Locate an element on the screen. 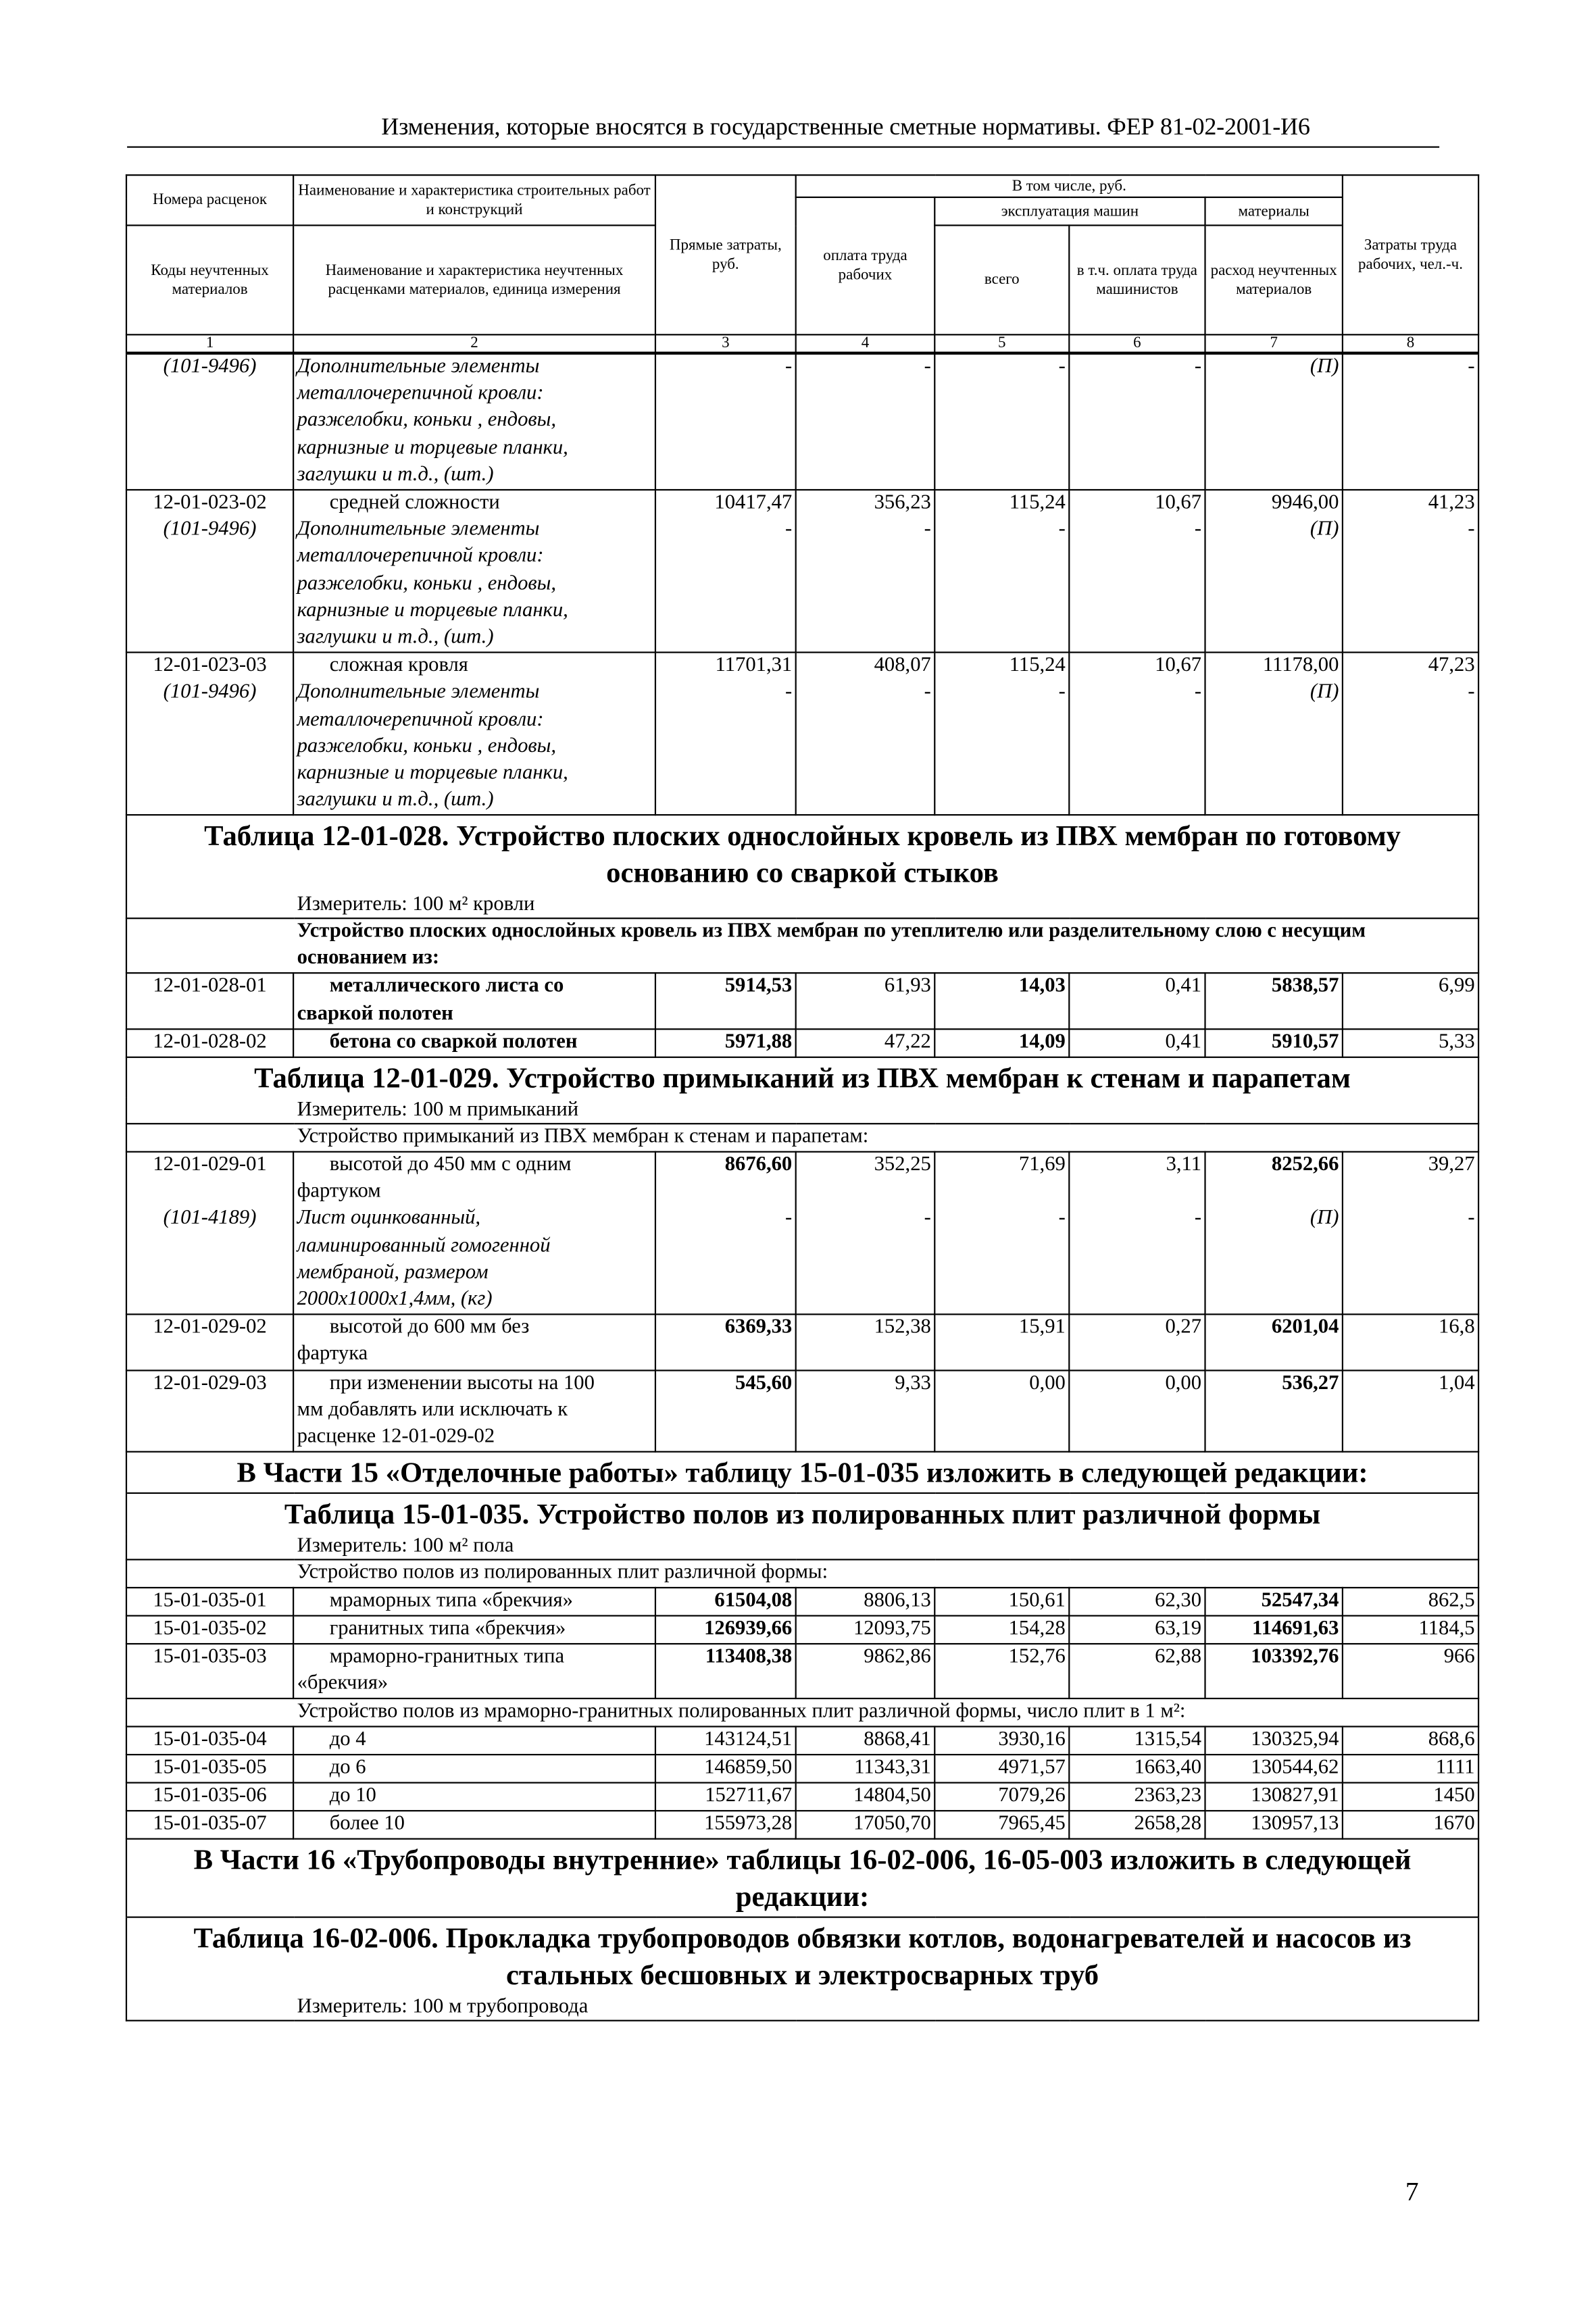 Image resolution: width=1596 pixels, height=2314 pixels. value-cell: 3,11 - is located at coordinates (1137, 1233).